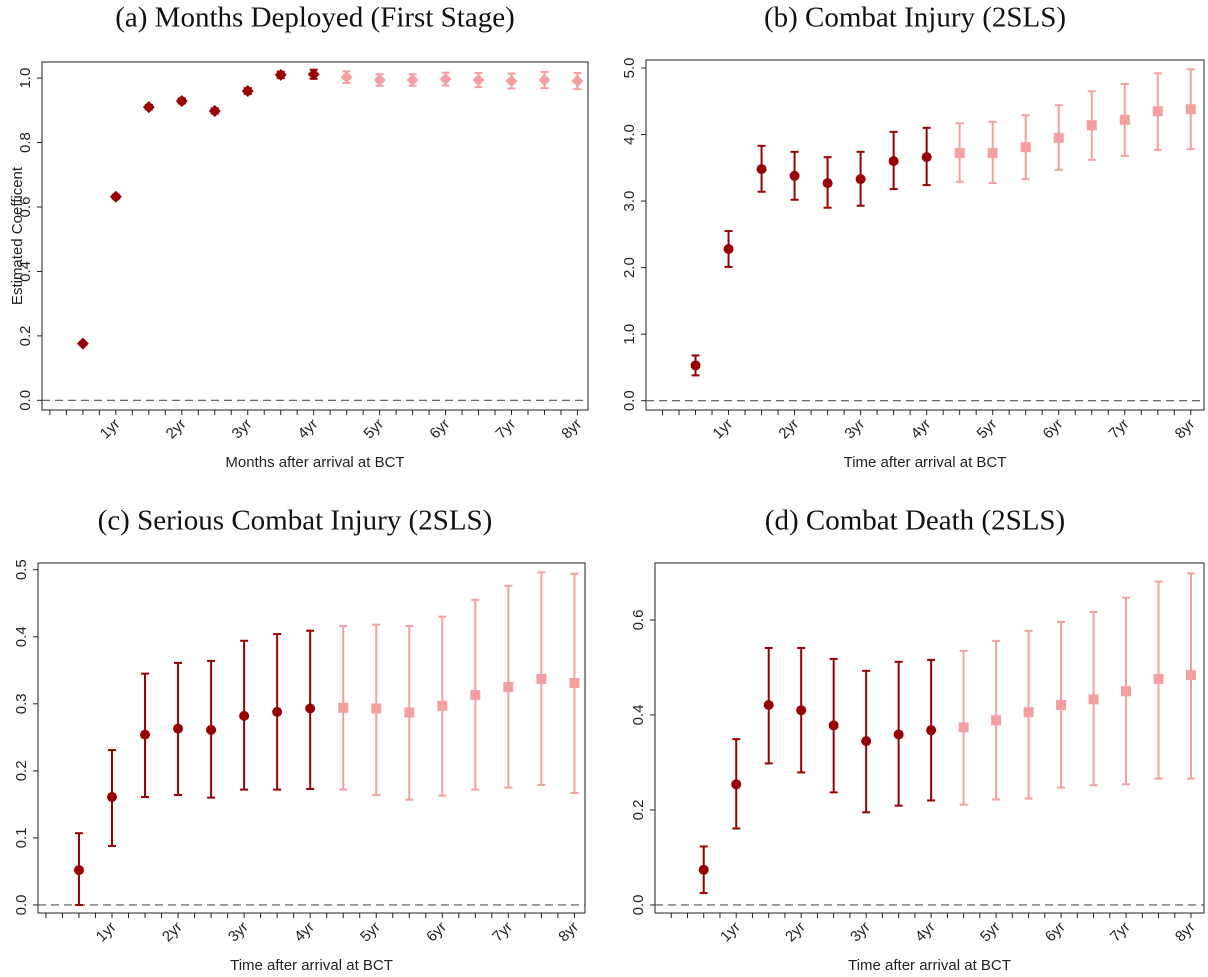 This screenshot has height=977, width=1208. What do you see at coordinates (314, 462) in the screenshot?
I see `x-axis-label: Months after arrival at BCT` at bounding box center [314, 462].